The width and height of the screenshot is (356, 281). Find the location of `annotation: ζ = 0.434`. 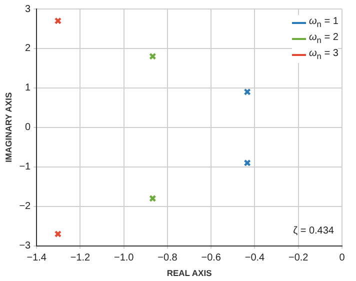

annotation: ζ = 0.434 is located at coordinates (313, 231).